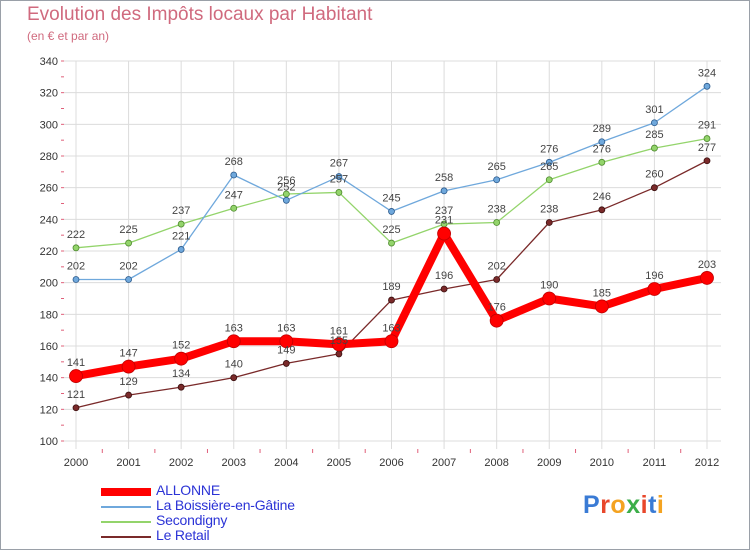 Image resolution: width=750 pixels, height=550 pixels. What do you see at coordinates (707, 126) in the screenshot?
I see `data-label: 291` at bounding box center [707, 126].